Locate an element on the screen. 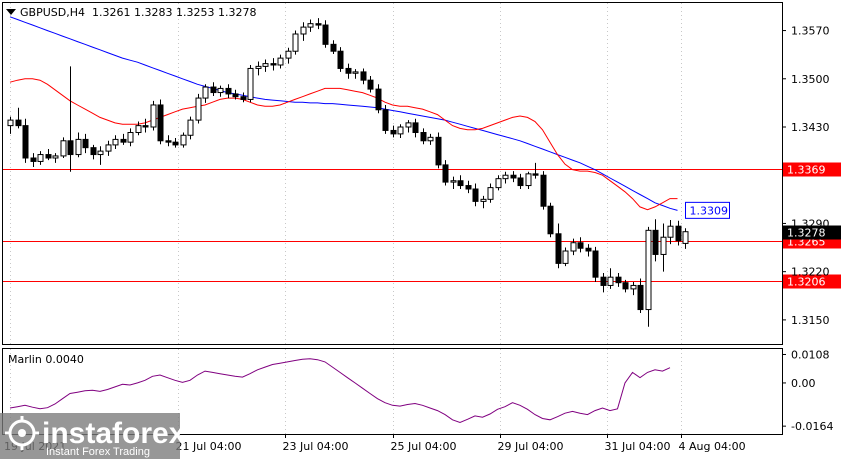 Image resolution: width=842 pixels, height=459 pixels. indicator-axis: 0.0108 0.00 -0.0164 is located at coordinates (807, 390).